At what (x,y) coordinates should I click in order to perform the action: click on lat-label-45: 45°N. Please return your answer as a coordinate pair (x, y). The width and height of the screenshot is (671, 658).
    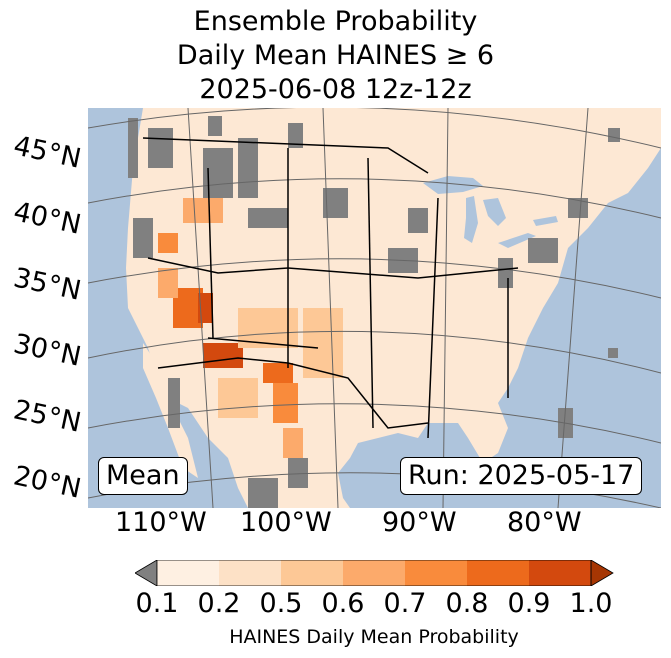
    Looking at the image, I should click on (47, 152).